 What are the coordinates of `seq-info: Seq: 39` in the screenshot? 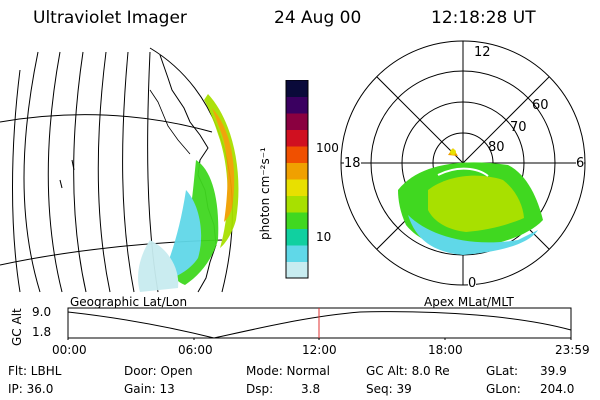 It's located at (389, 389).